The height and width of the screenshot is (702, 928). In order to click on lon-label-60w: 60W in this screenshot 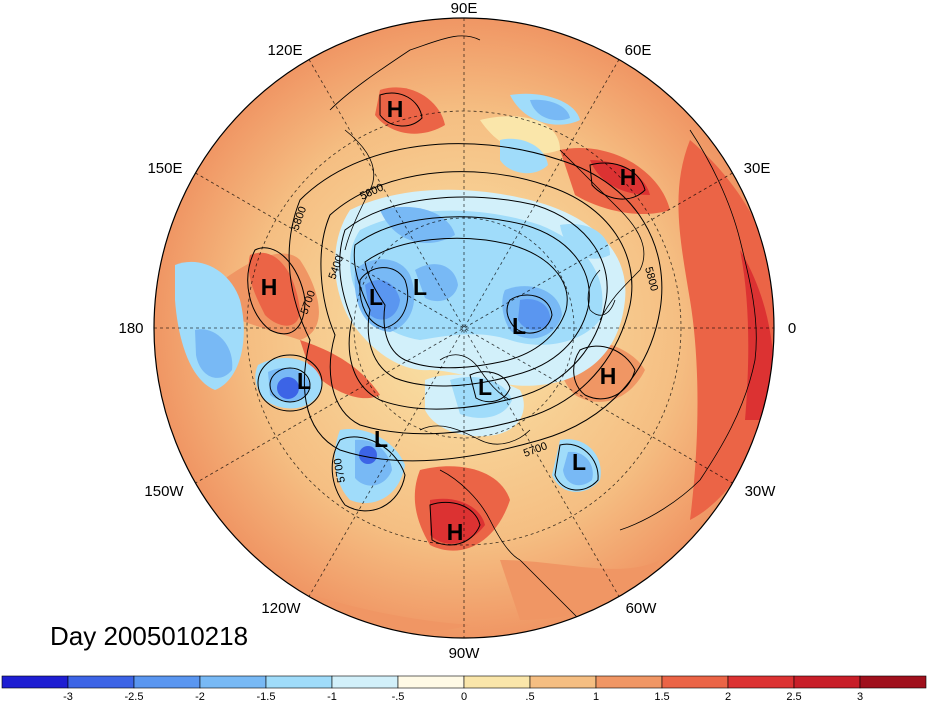, I will do `click(642, 608)`.